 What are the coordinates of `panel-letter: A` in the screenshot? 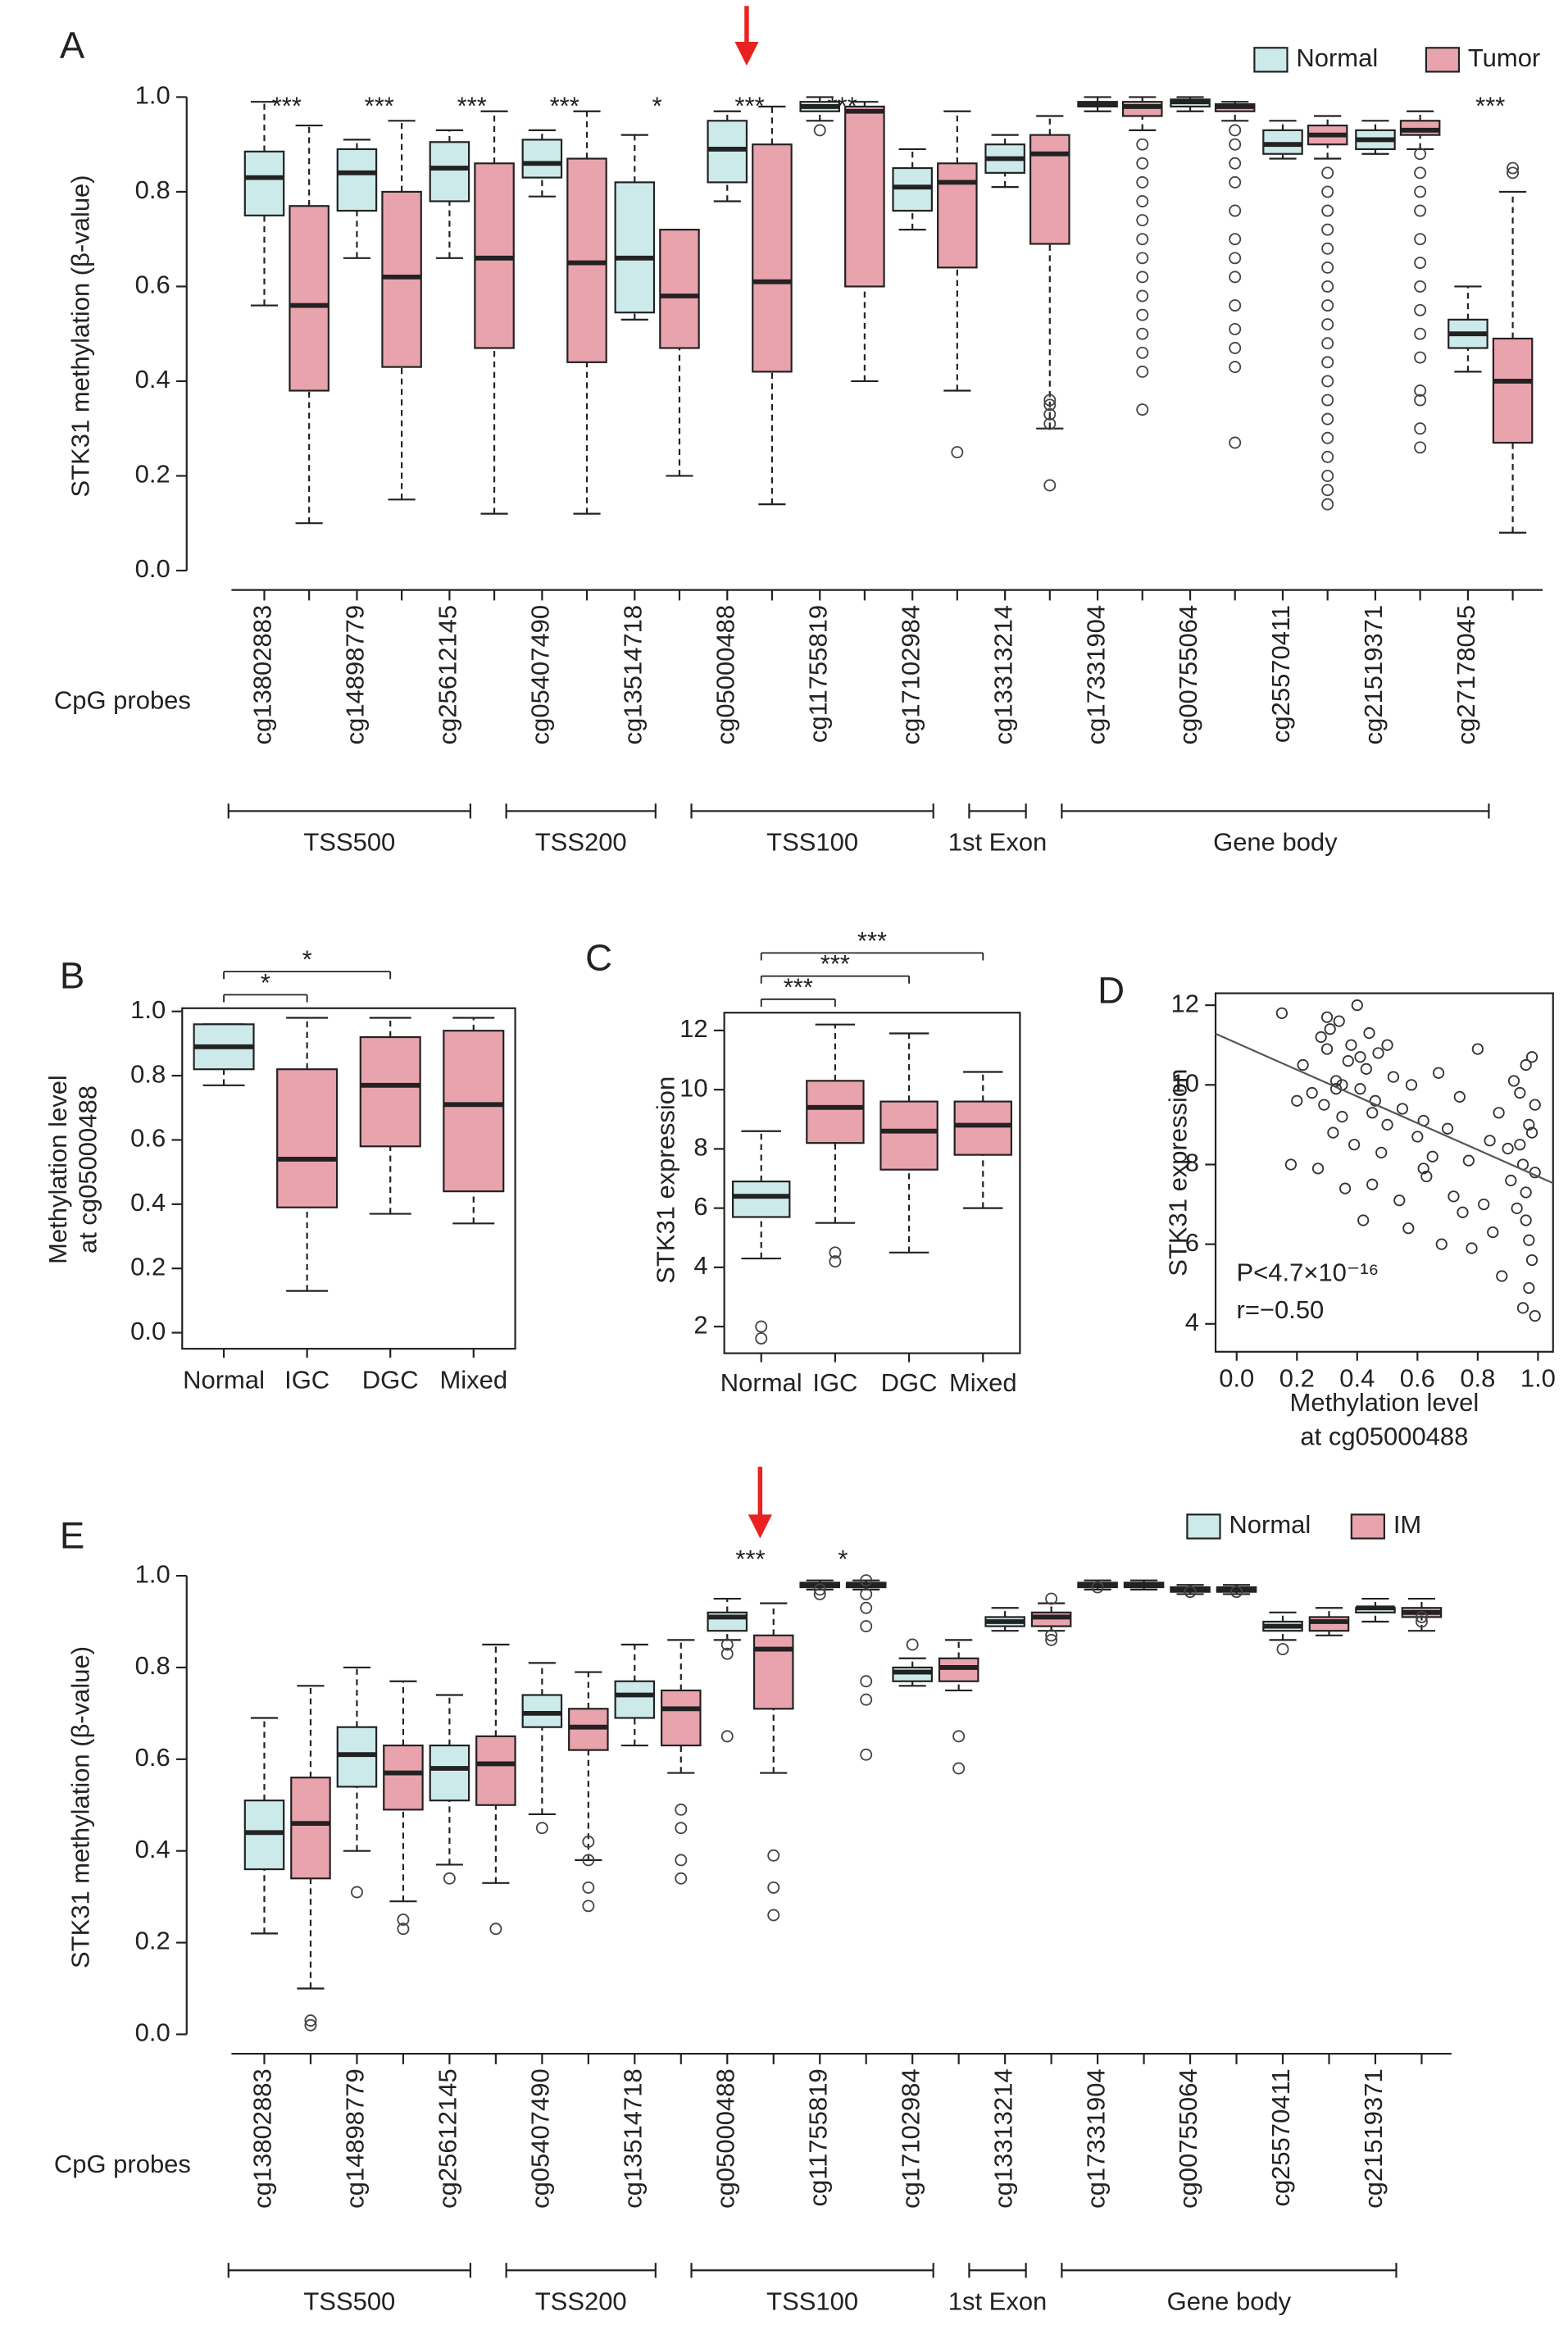 It's located at (72, 45).